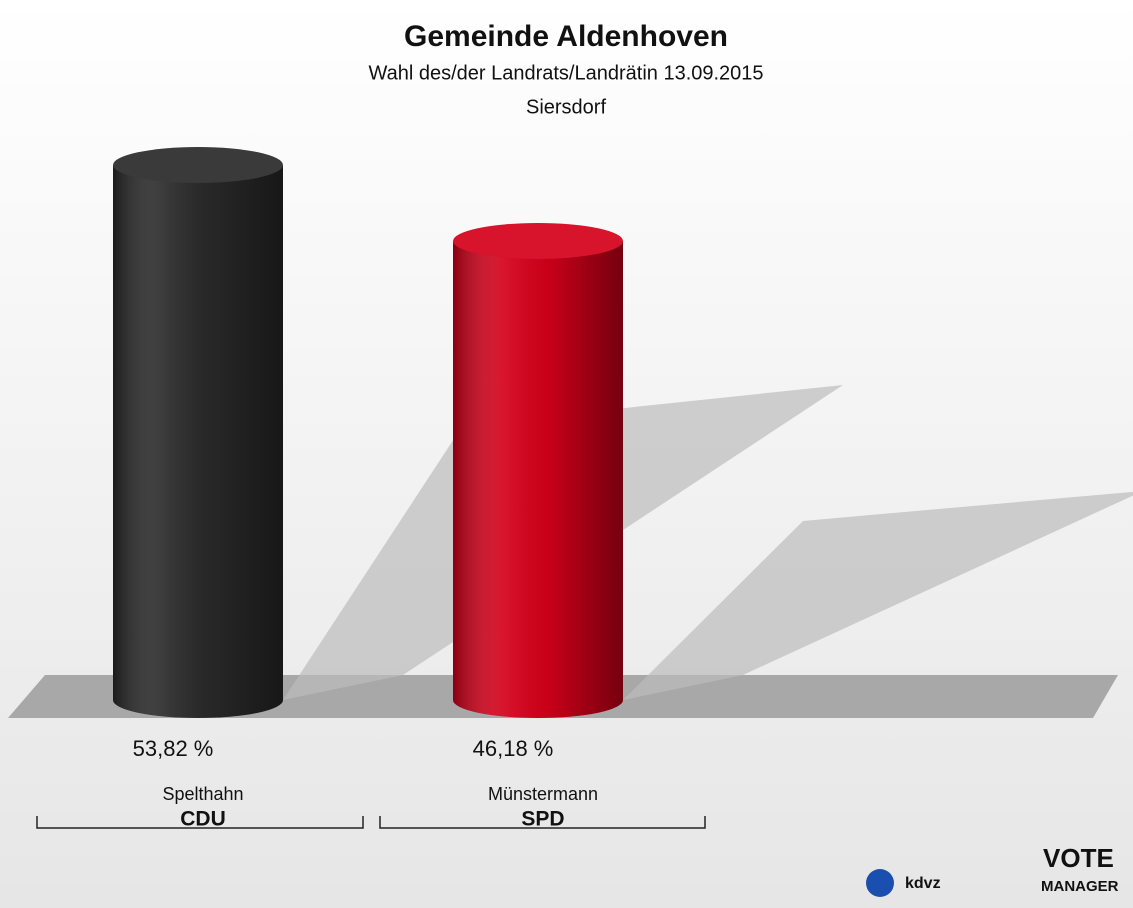  What do you see at coordinates (878, 595) in the screenshot?
I see `bar-shadow` at bounding box center [878, 595].